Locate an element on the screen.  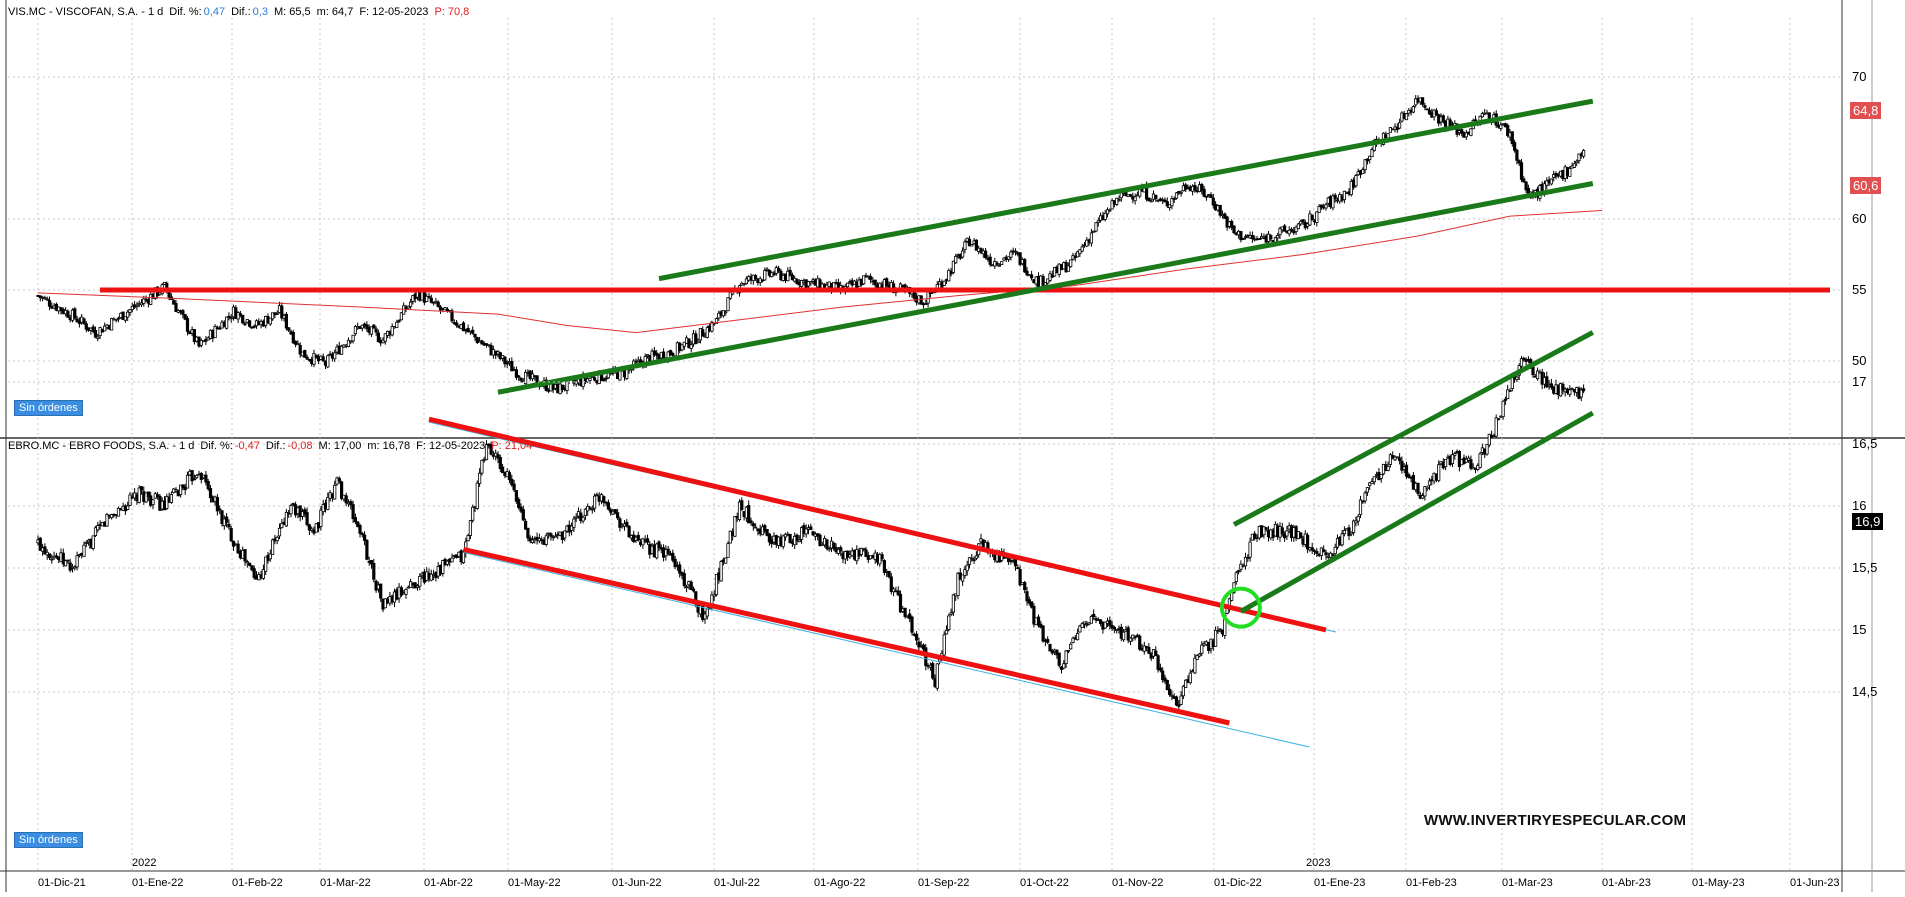
year-label: 2023 is located at coordinates (1318, 863).